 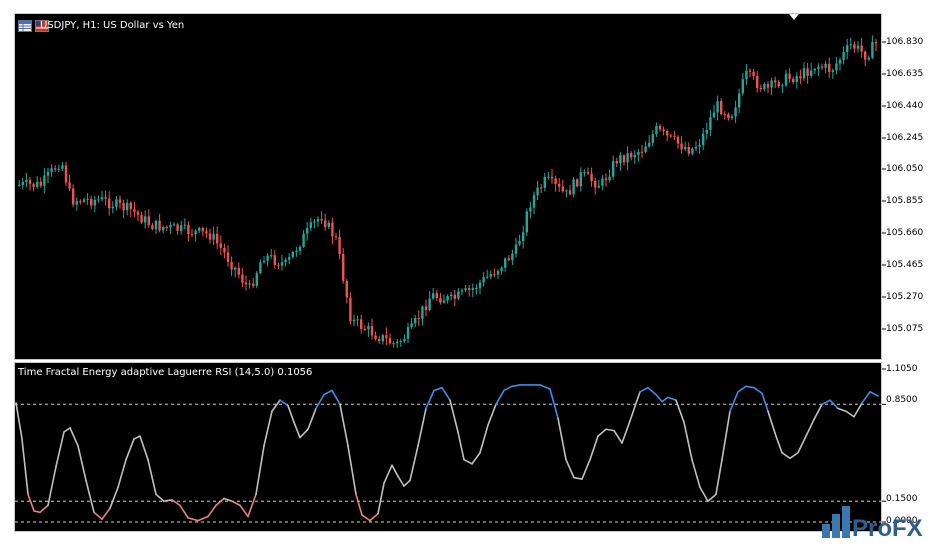 What do you see at coordinates (902, 499) in the screenshot?
I see `indicator-tick: 0.1500` at bounding box center [902, 499].